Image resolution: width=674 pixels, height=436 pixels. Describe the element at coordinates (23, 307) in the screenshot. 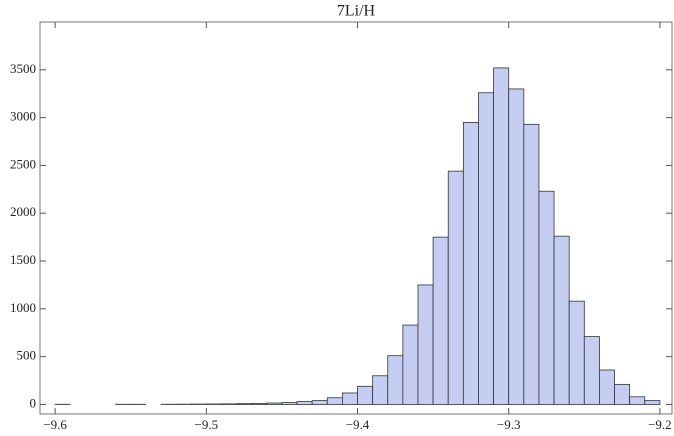

I see `y-tick-label: 1000` at that location.